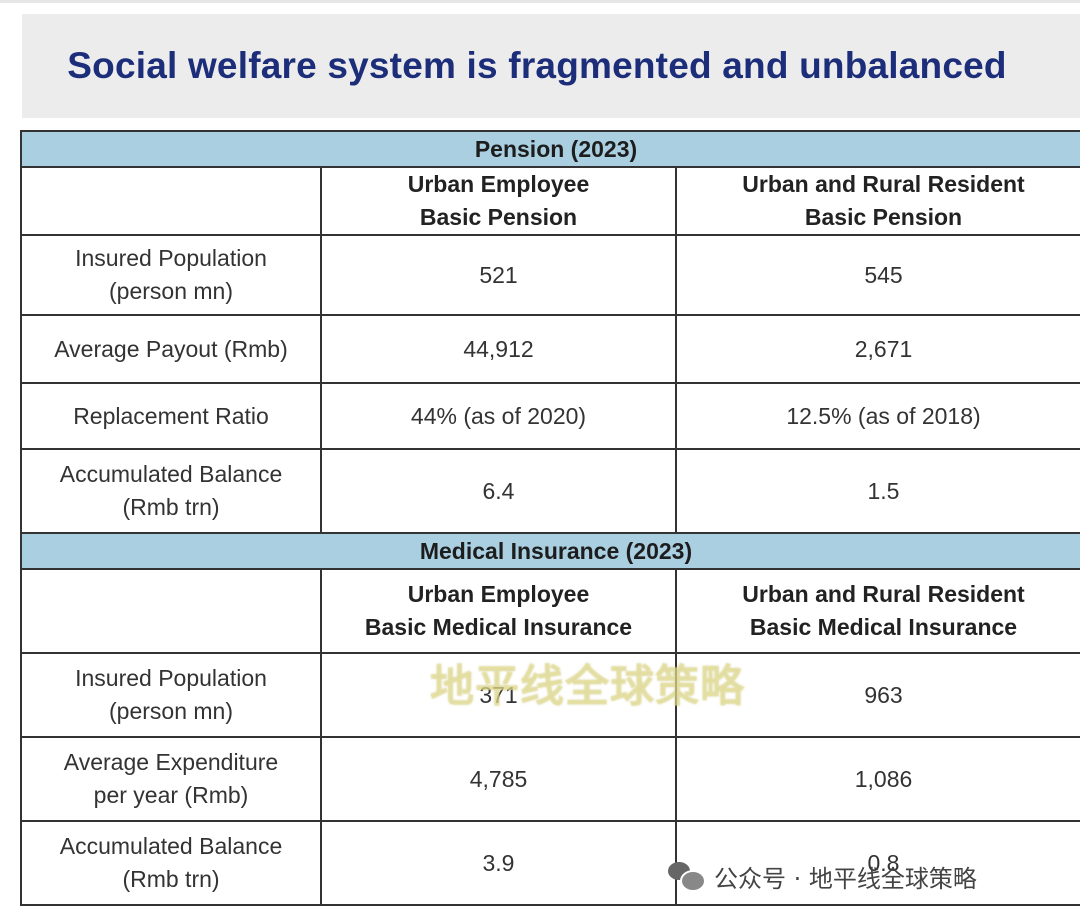 The image size is (1080, 918). I want to click on pension-section-row: Pension (2023), so click(550, 149).